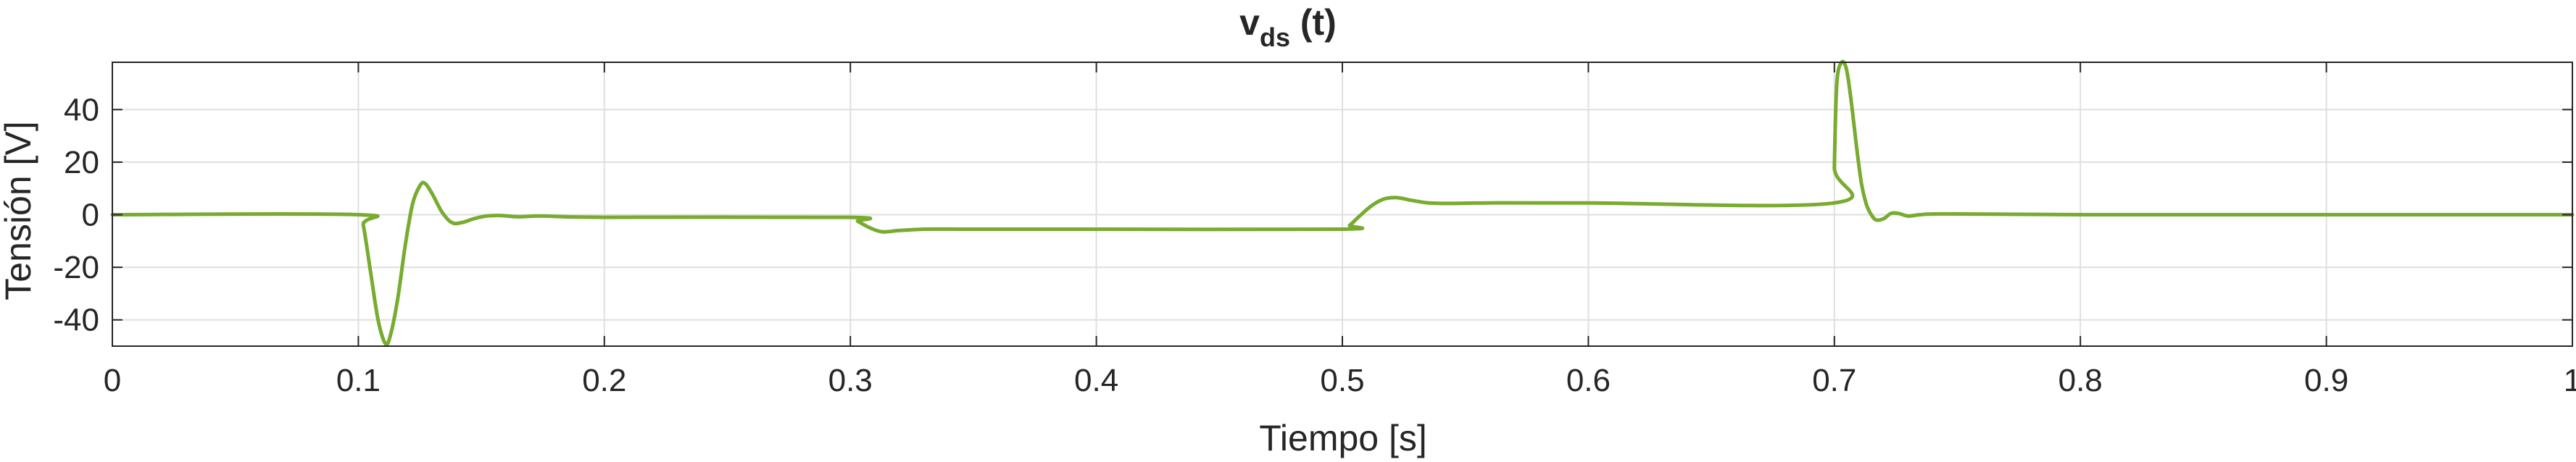  What do you see at coordinates (81, 162) in the screenshot?
I see `y-tick-label: 20` at bounding box center [81, 162].